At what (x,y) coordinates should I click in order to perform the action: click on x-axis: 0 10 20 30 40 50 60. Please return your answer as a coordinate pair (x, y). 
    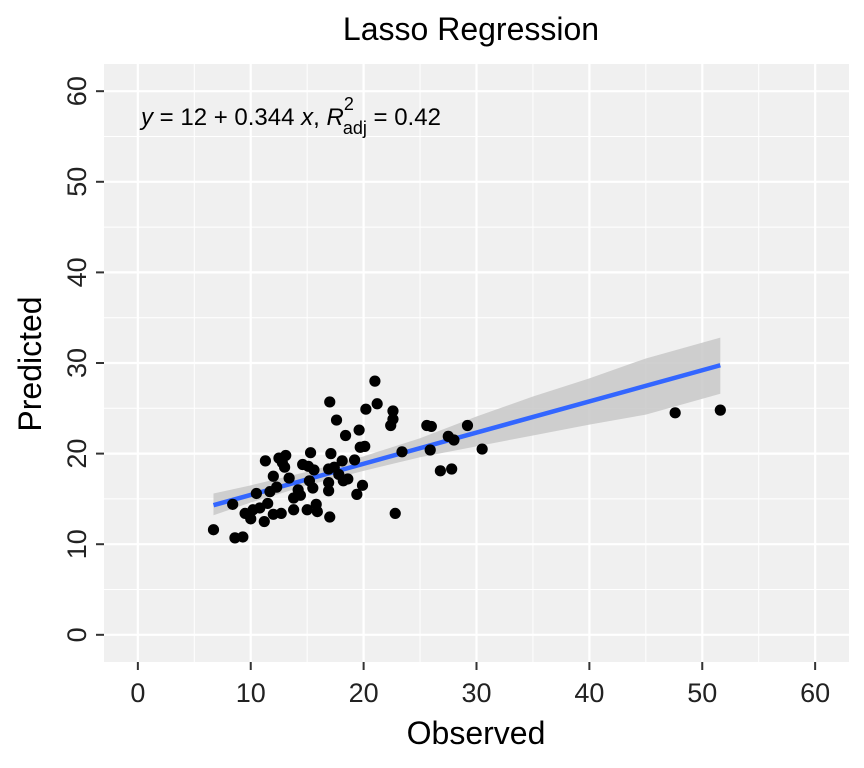
    Looking at the image, I should click on (480, 685).